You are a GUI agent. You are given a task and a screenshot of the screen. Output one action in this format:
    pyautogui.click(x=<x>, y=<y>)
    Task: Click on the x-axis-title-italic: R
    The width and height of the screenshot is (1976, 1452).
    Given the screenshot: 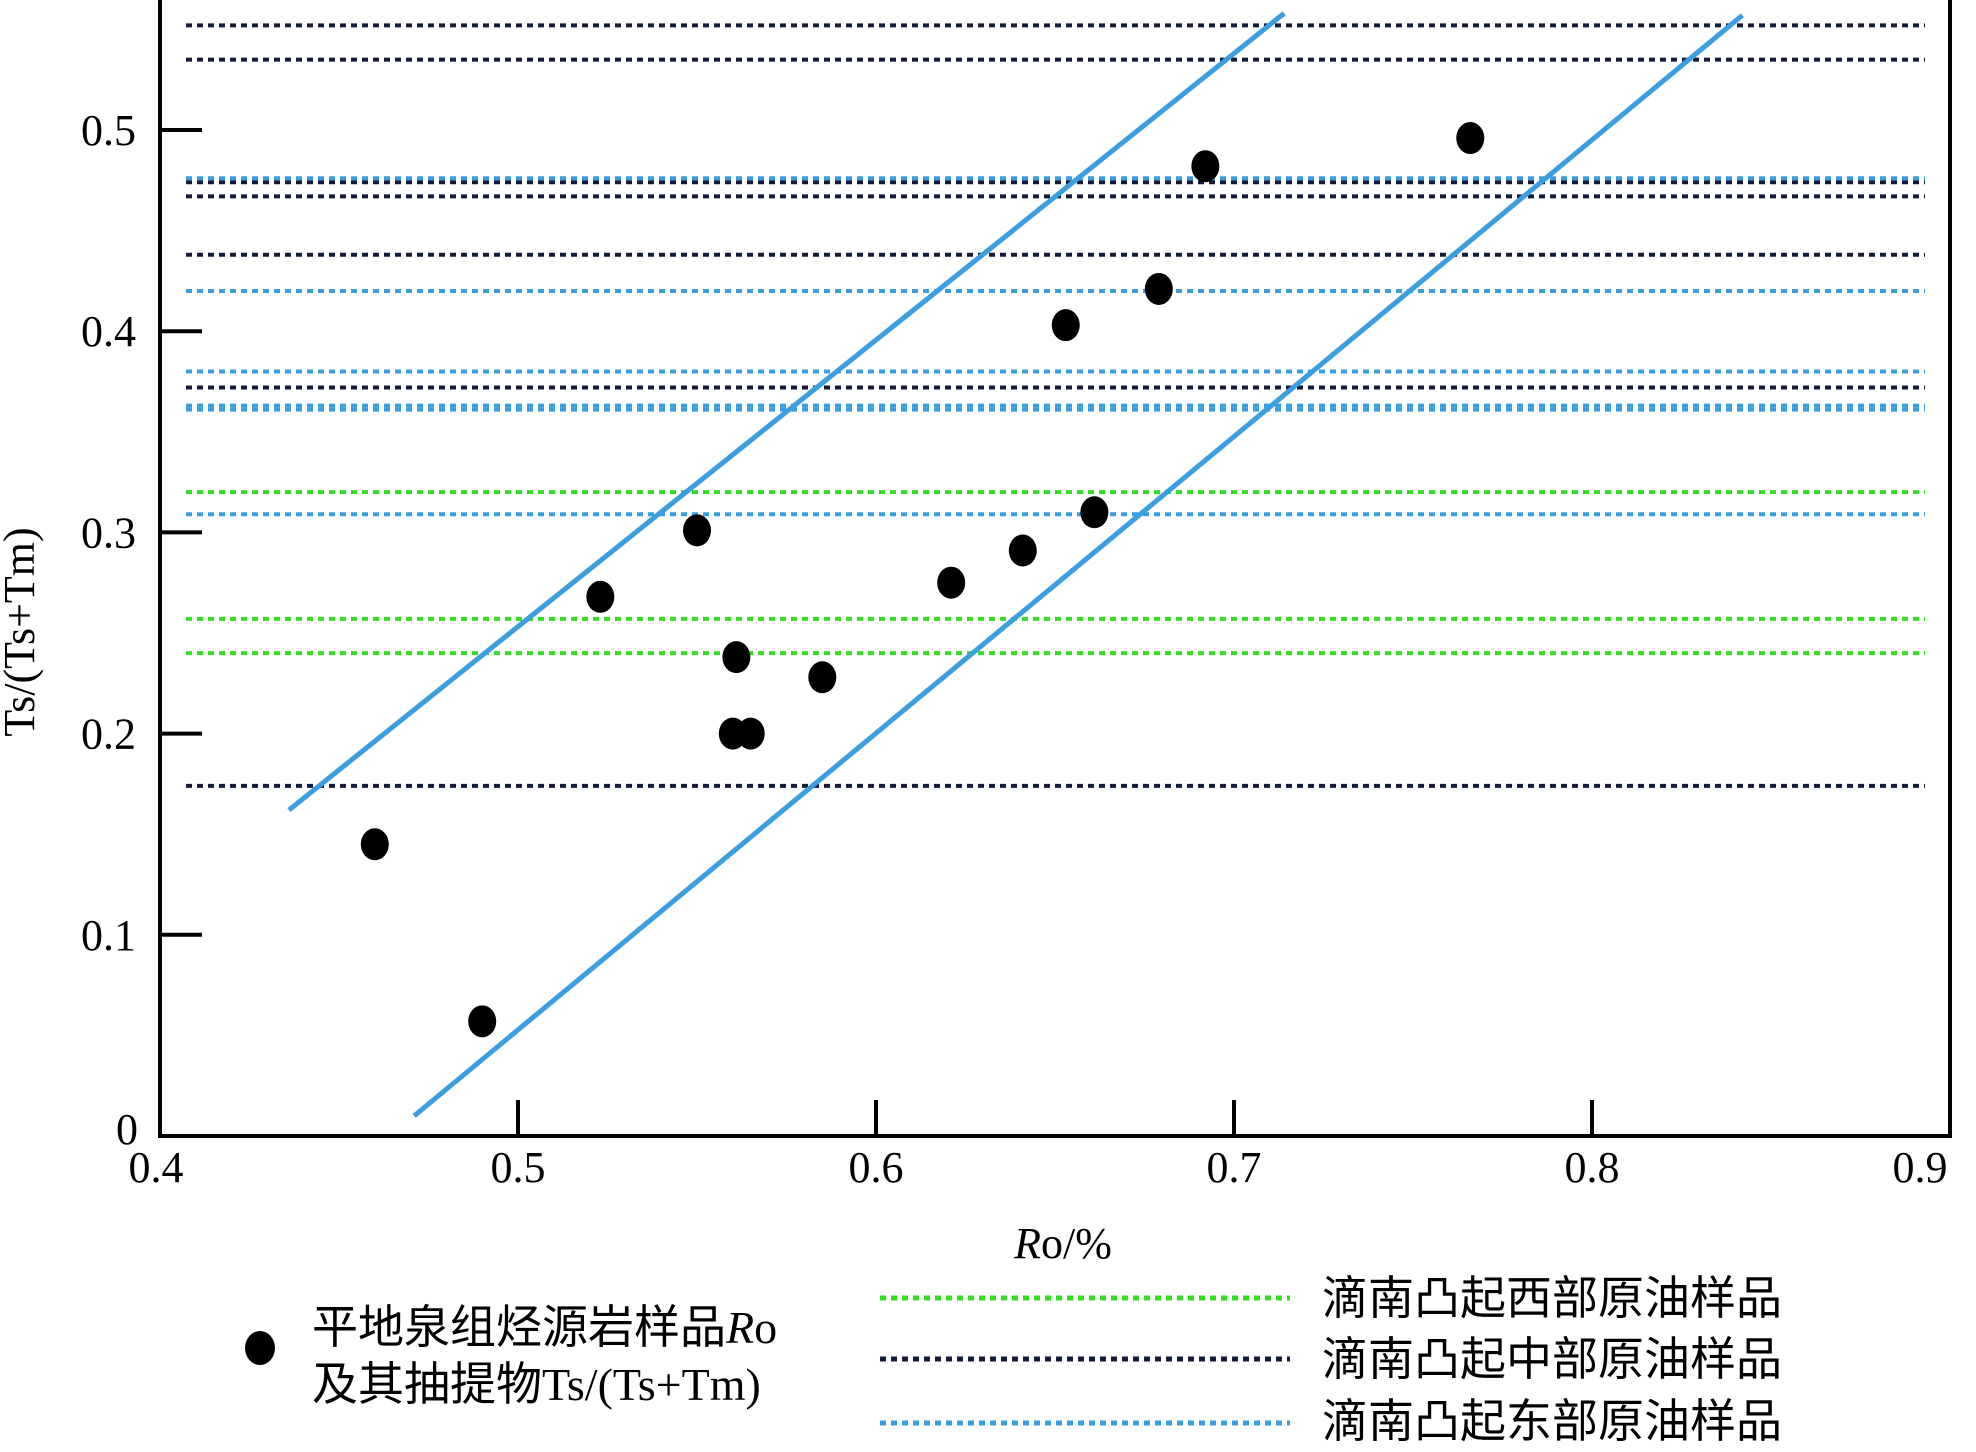 What is the action you would take?
    pyautogui.click(x=1027, y=1243)
    